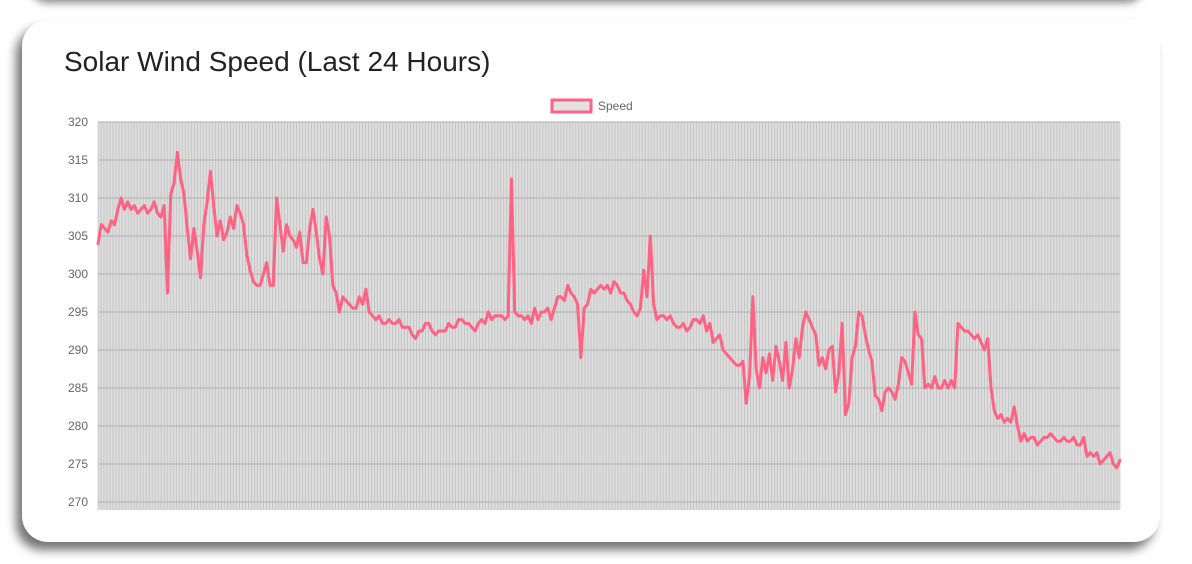 The image size is (1192, 564). I want to click on y-tick-label: 320, so click(78, 122).